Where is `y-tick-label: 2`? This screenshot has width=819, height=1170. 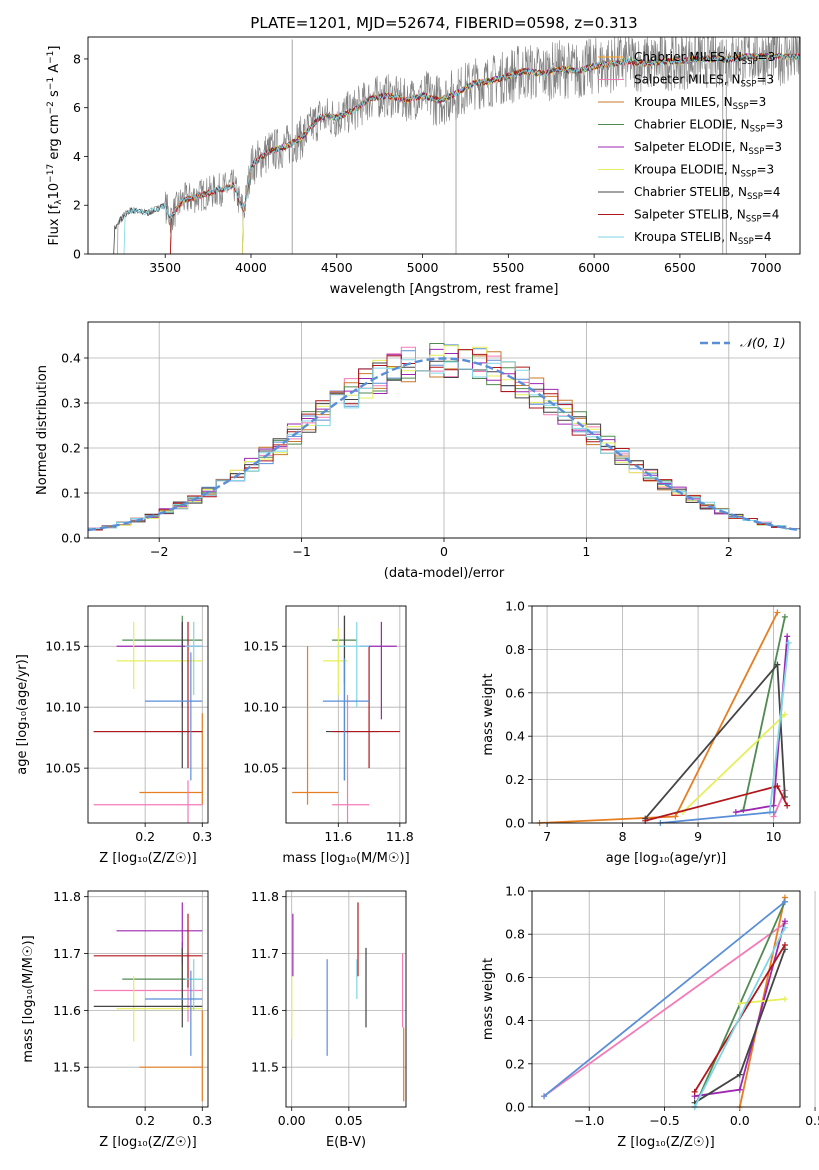 y-tick-label: 2 is located at coordinates (77, 205).